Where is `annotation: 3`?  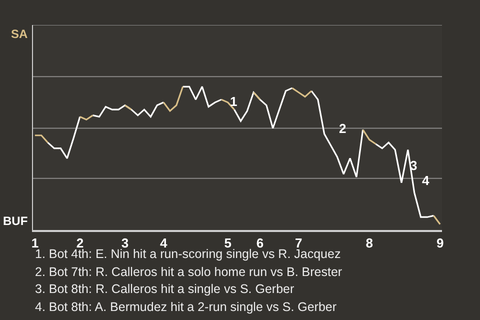
annotation: 3 is located at coordinates (414, 165).